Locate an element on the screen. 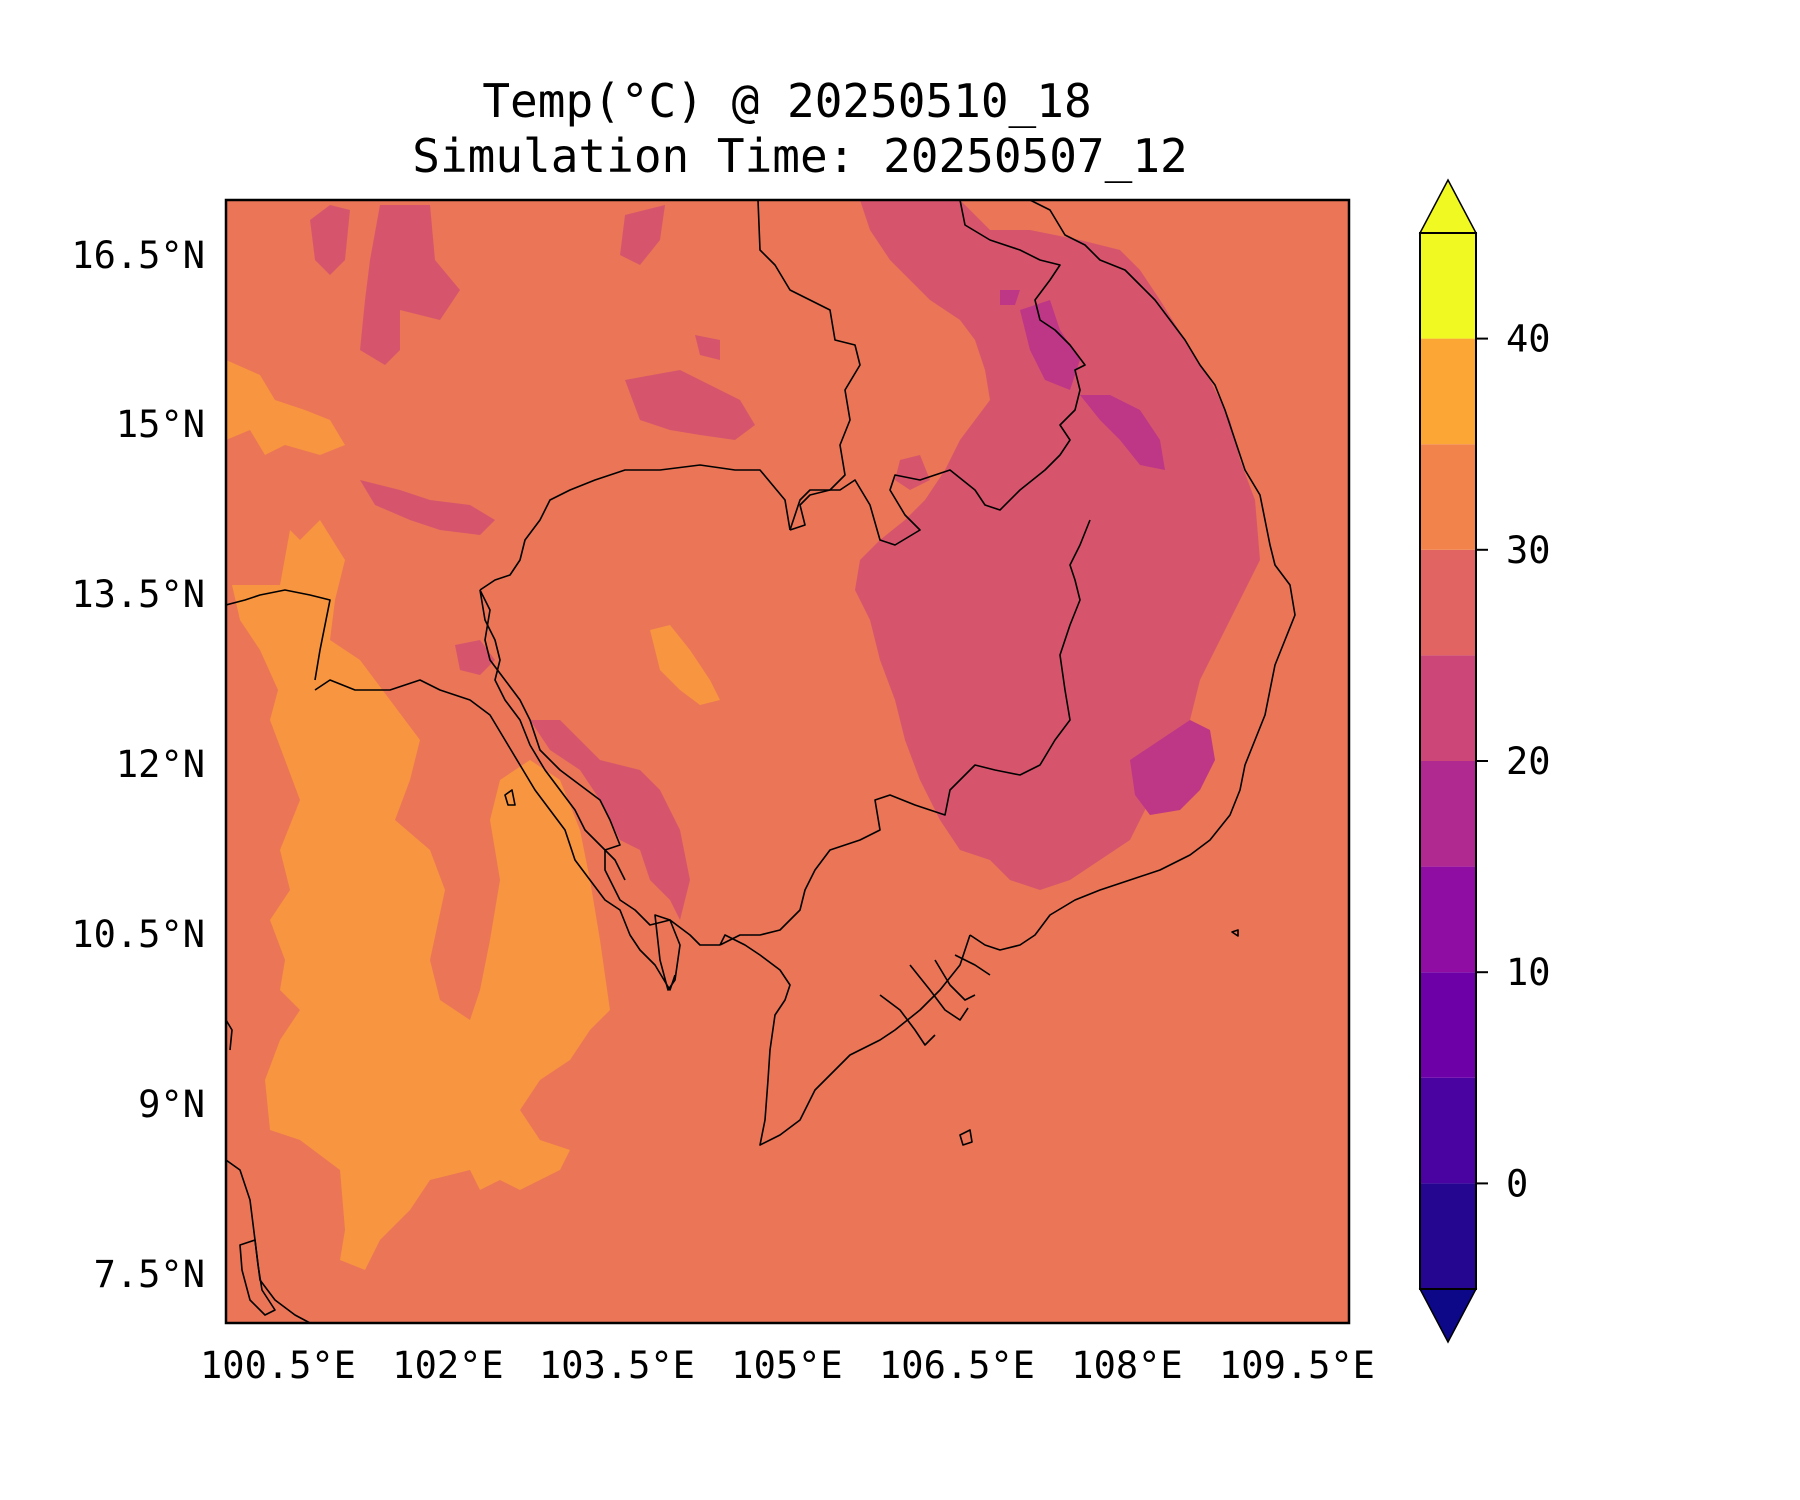 This screenshot has height=1500, width=1800. border-laos-vietnam is located at coordinates (937, 373).